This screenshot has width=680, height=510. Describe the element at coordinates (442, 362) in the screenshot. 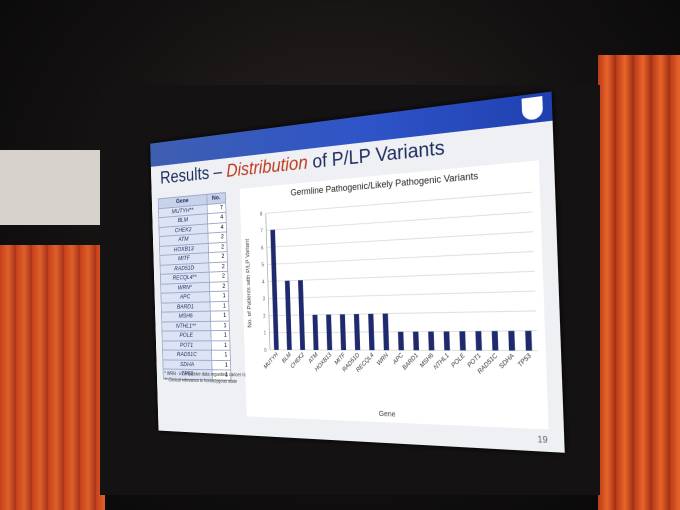

I see `x-tick-label: NTHL1` at that location.